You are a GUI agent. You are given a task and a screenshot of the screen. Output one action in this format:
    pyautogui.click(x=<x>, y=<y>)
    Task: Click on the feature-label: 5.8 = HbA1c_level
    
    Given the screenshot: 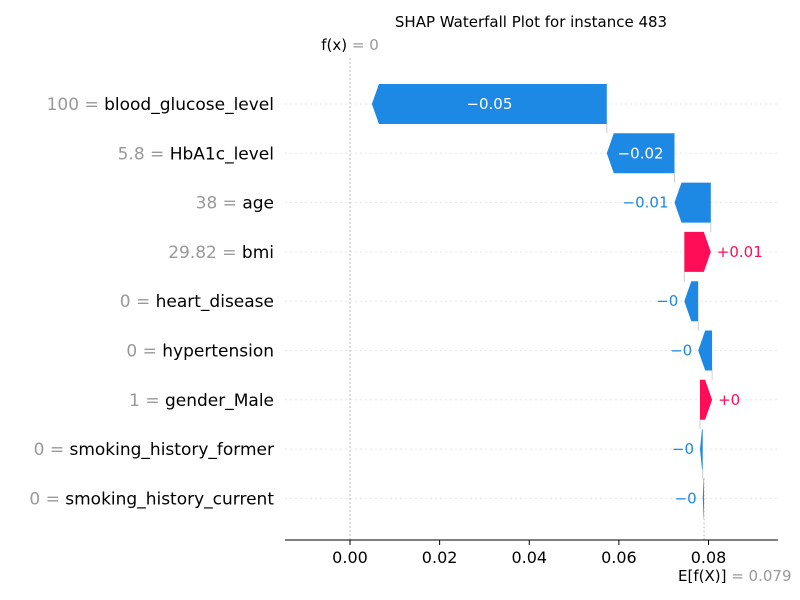 What is the action you would take?
    pyautogui.click(x=196, y=154)
    